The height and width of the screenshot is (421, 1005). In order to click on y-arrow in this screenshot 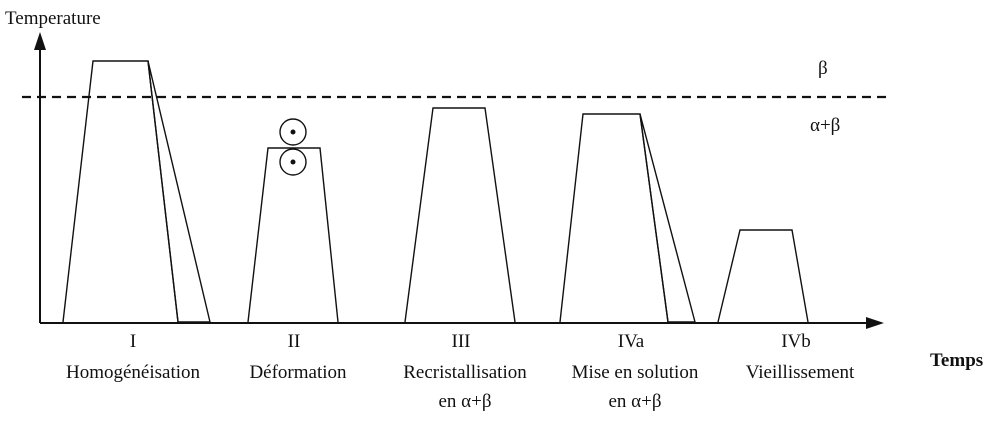, I will do `click(40, 41)`.